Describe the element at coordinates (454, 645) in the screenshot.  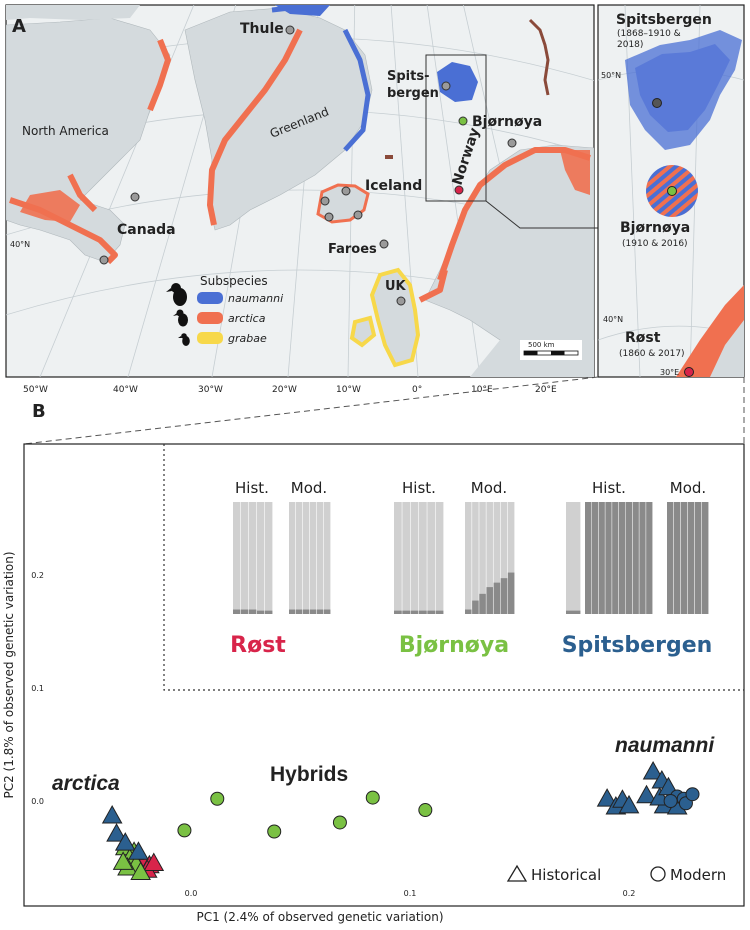
I see `group-label-bjornoya: Bjørnøya` at that location.